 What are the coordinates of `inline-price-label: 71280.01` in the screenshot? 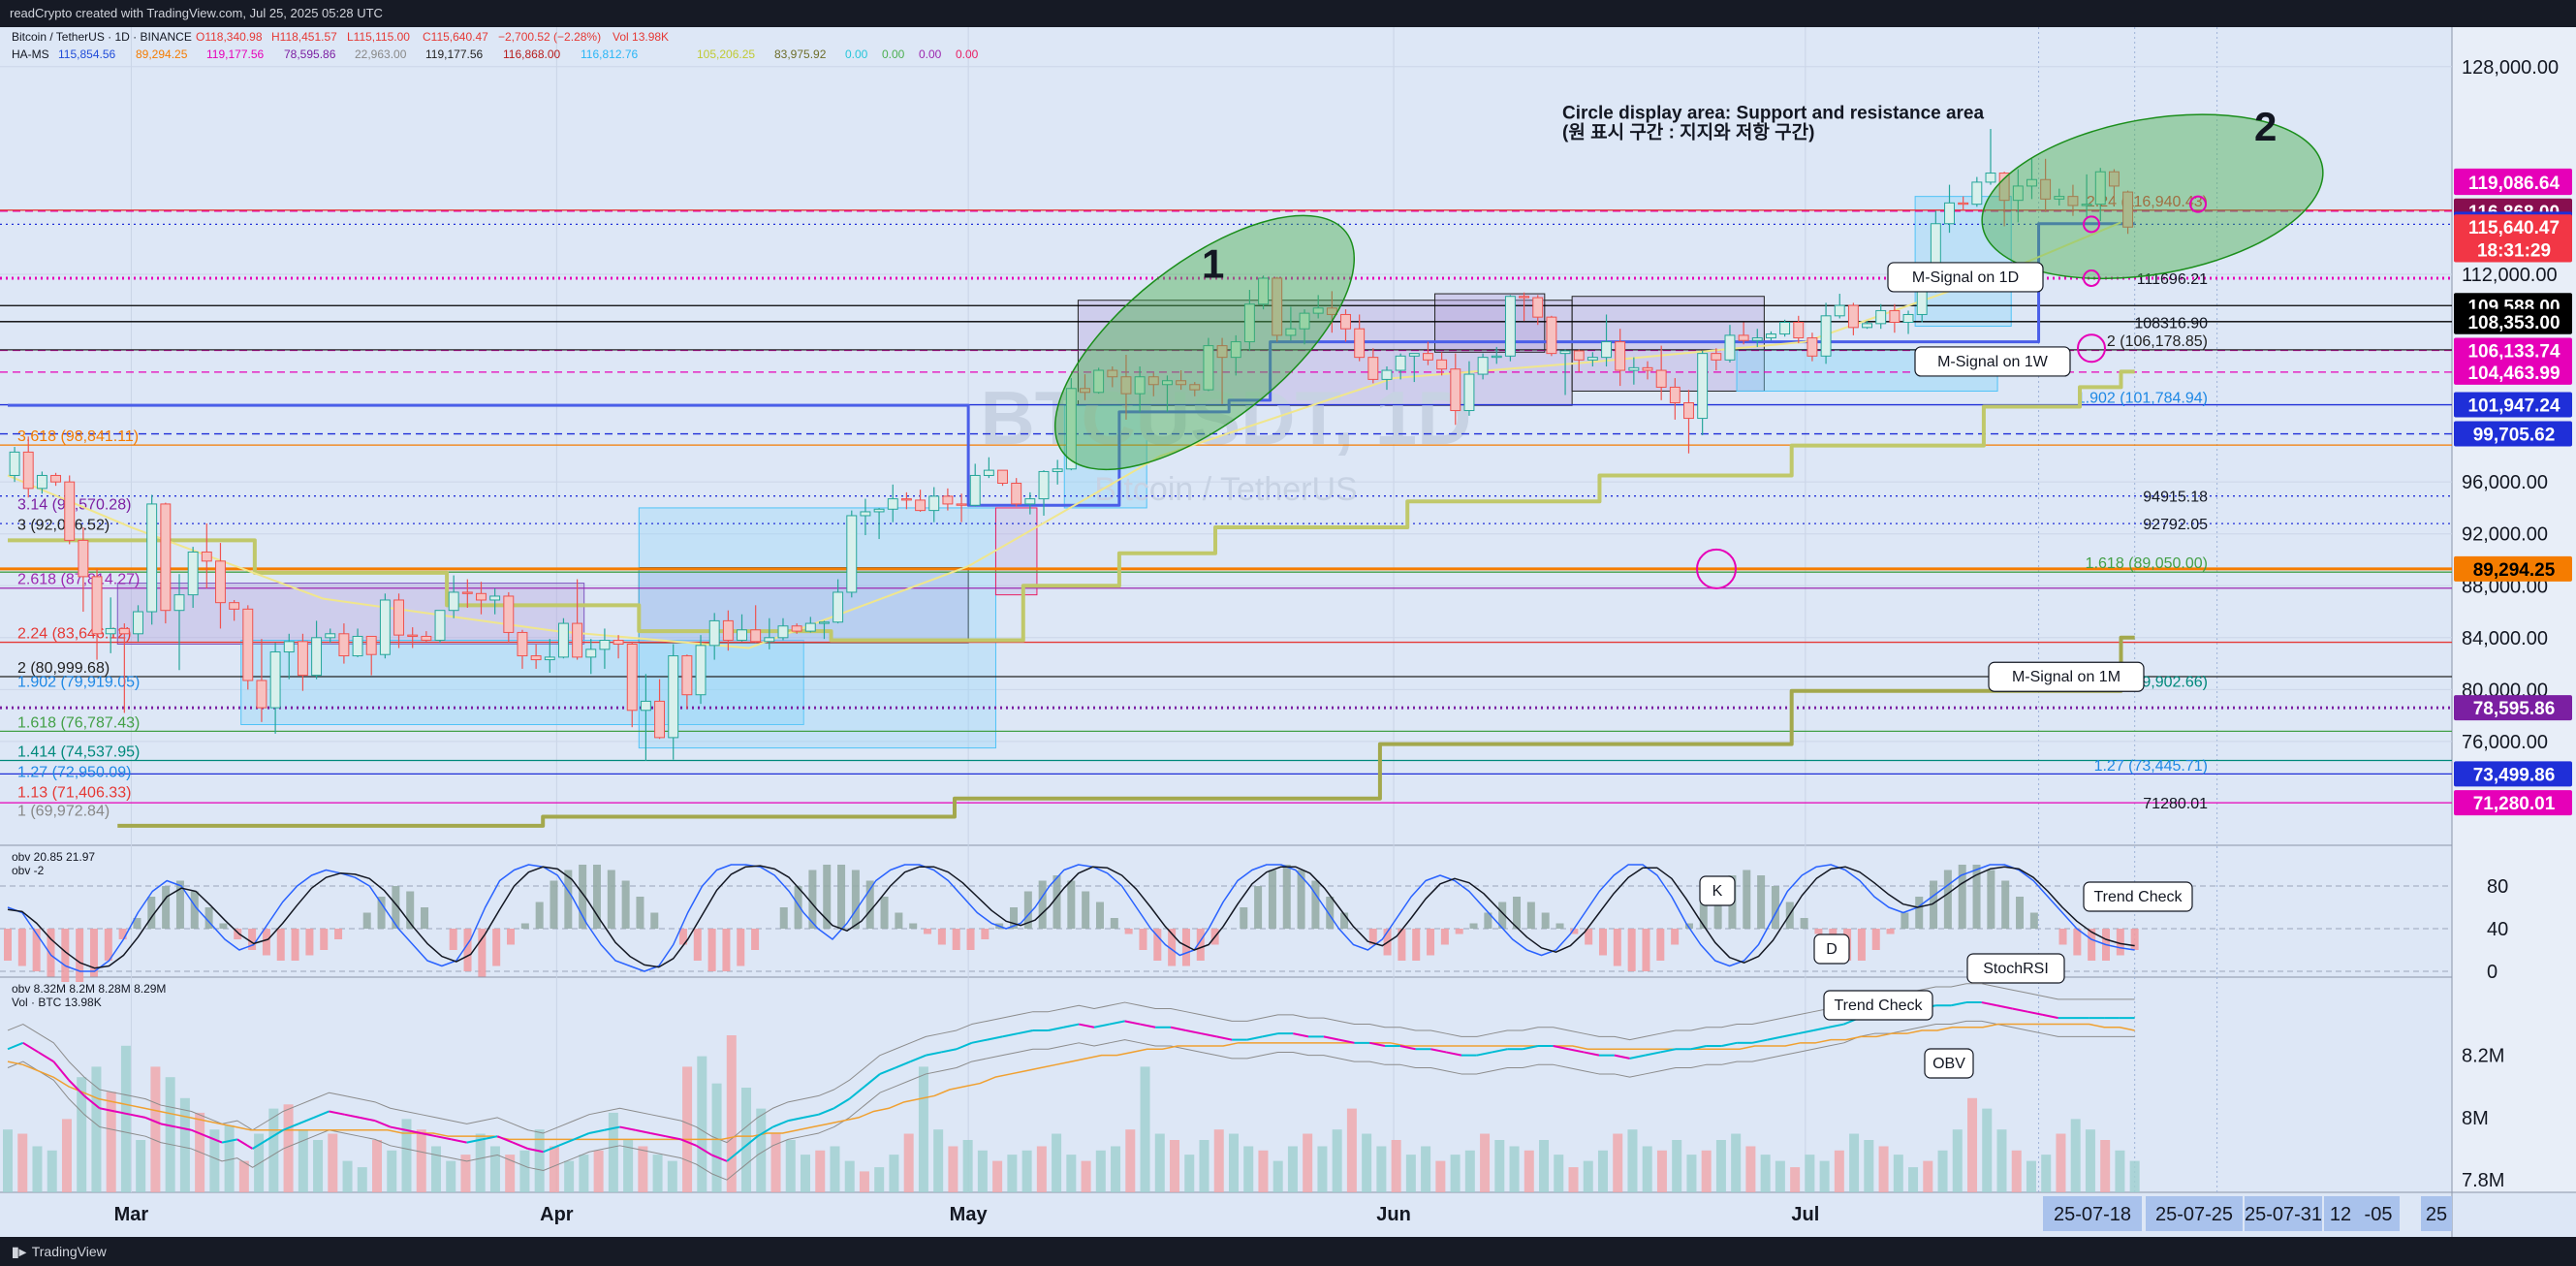 It's located at (2175, 804).